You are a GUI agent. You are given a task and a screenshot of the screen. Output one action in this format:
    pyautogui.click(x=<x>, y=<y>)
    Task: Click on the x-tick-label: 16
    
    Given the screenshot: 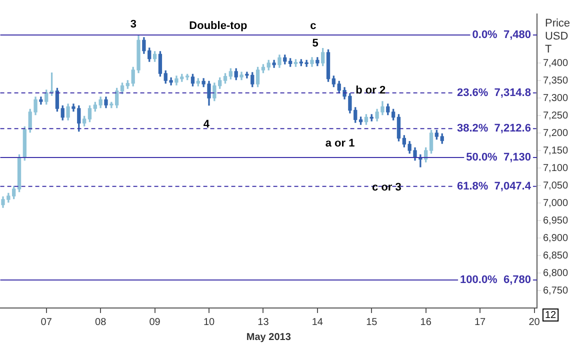 What is the action you would take?
    pyautogui.click(x=426, y=322)
    